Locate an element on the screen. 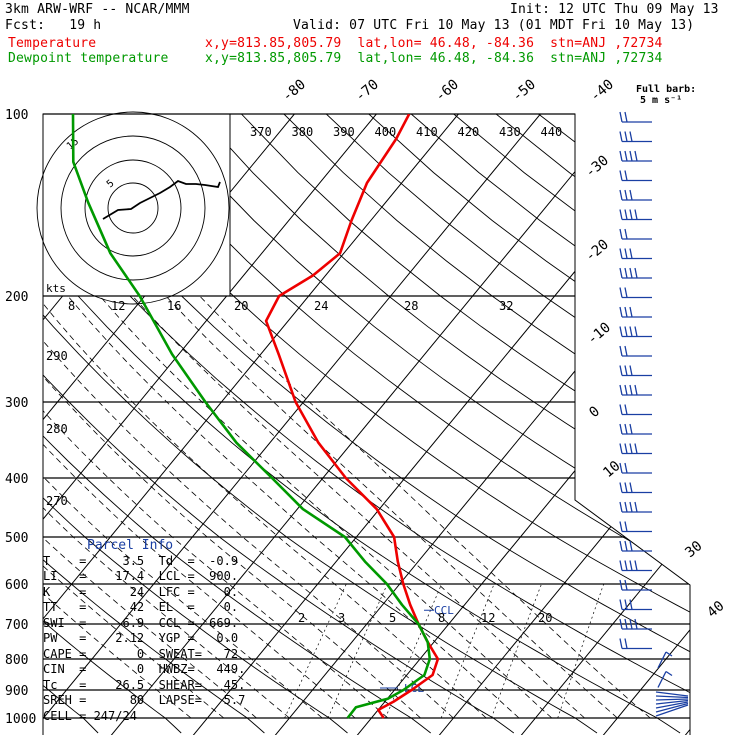 The height and width of the screenshot is (744, 740). parcel-row: T = 3.5 Td = -0.9 is located at coordinates (135, 562).